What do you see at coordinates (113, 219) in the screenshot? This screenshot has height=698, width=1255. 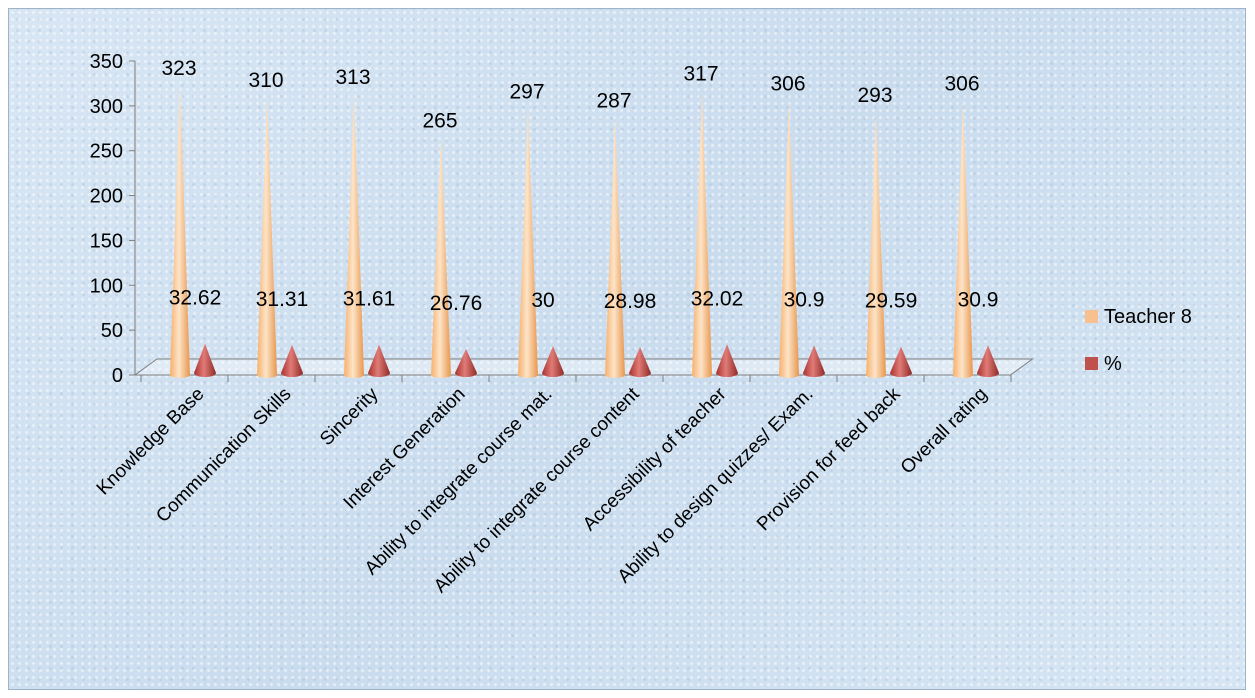 I see `value-axis: 0 50 100 150 200 250 300 350` at bounding box center [113, 219].